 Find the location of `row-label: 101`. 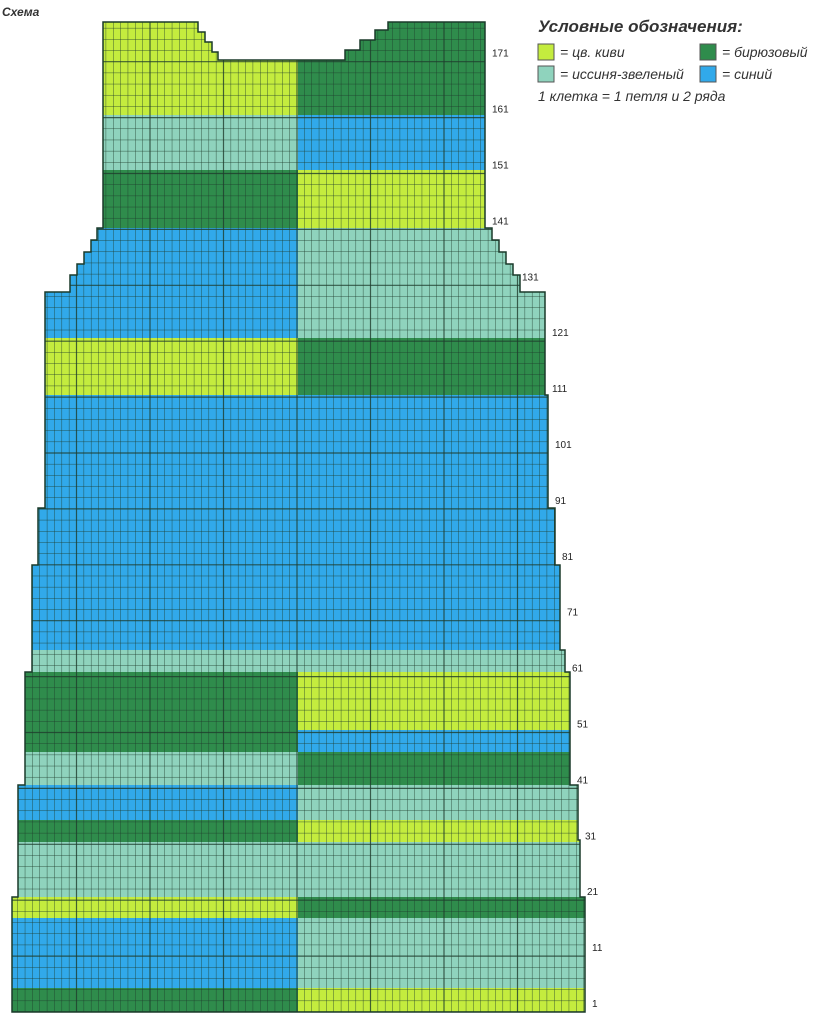

row-label: 101 is located at coordinates (563, 445).